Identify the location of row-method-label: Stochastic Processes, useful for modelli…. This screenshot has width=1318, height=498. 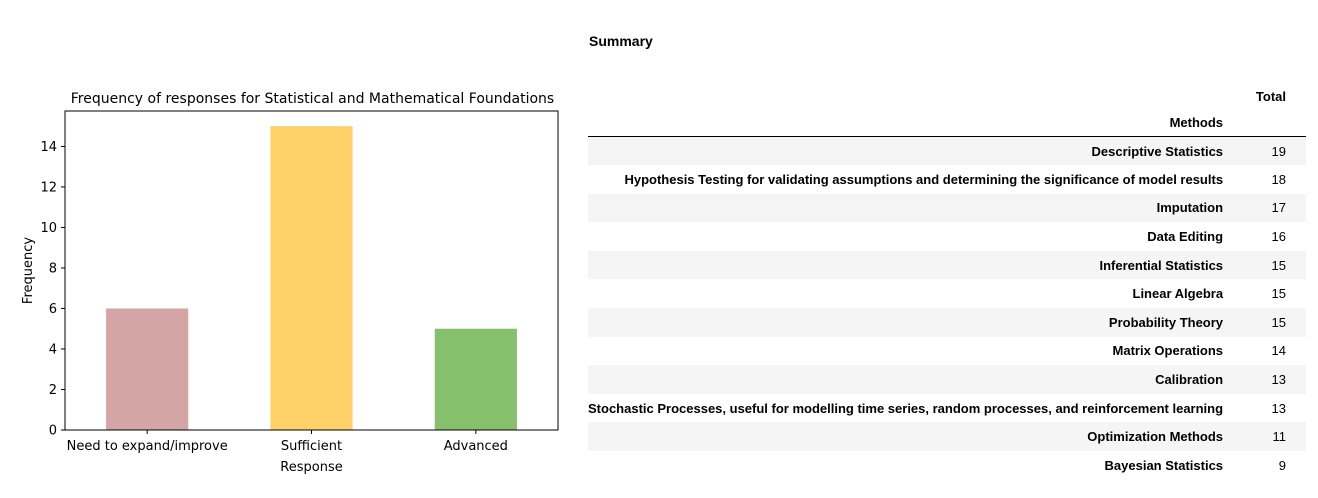
(906, 408).